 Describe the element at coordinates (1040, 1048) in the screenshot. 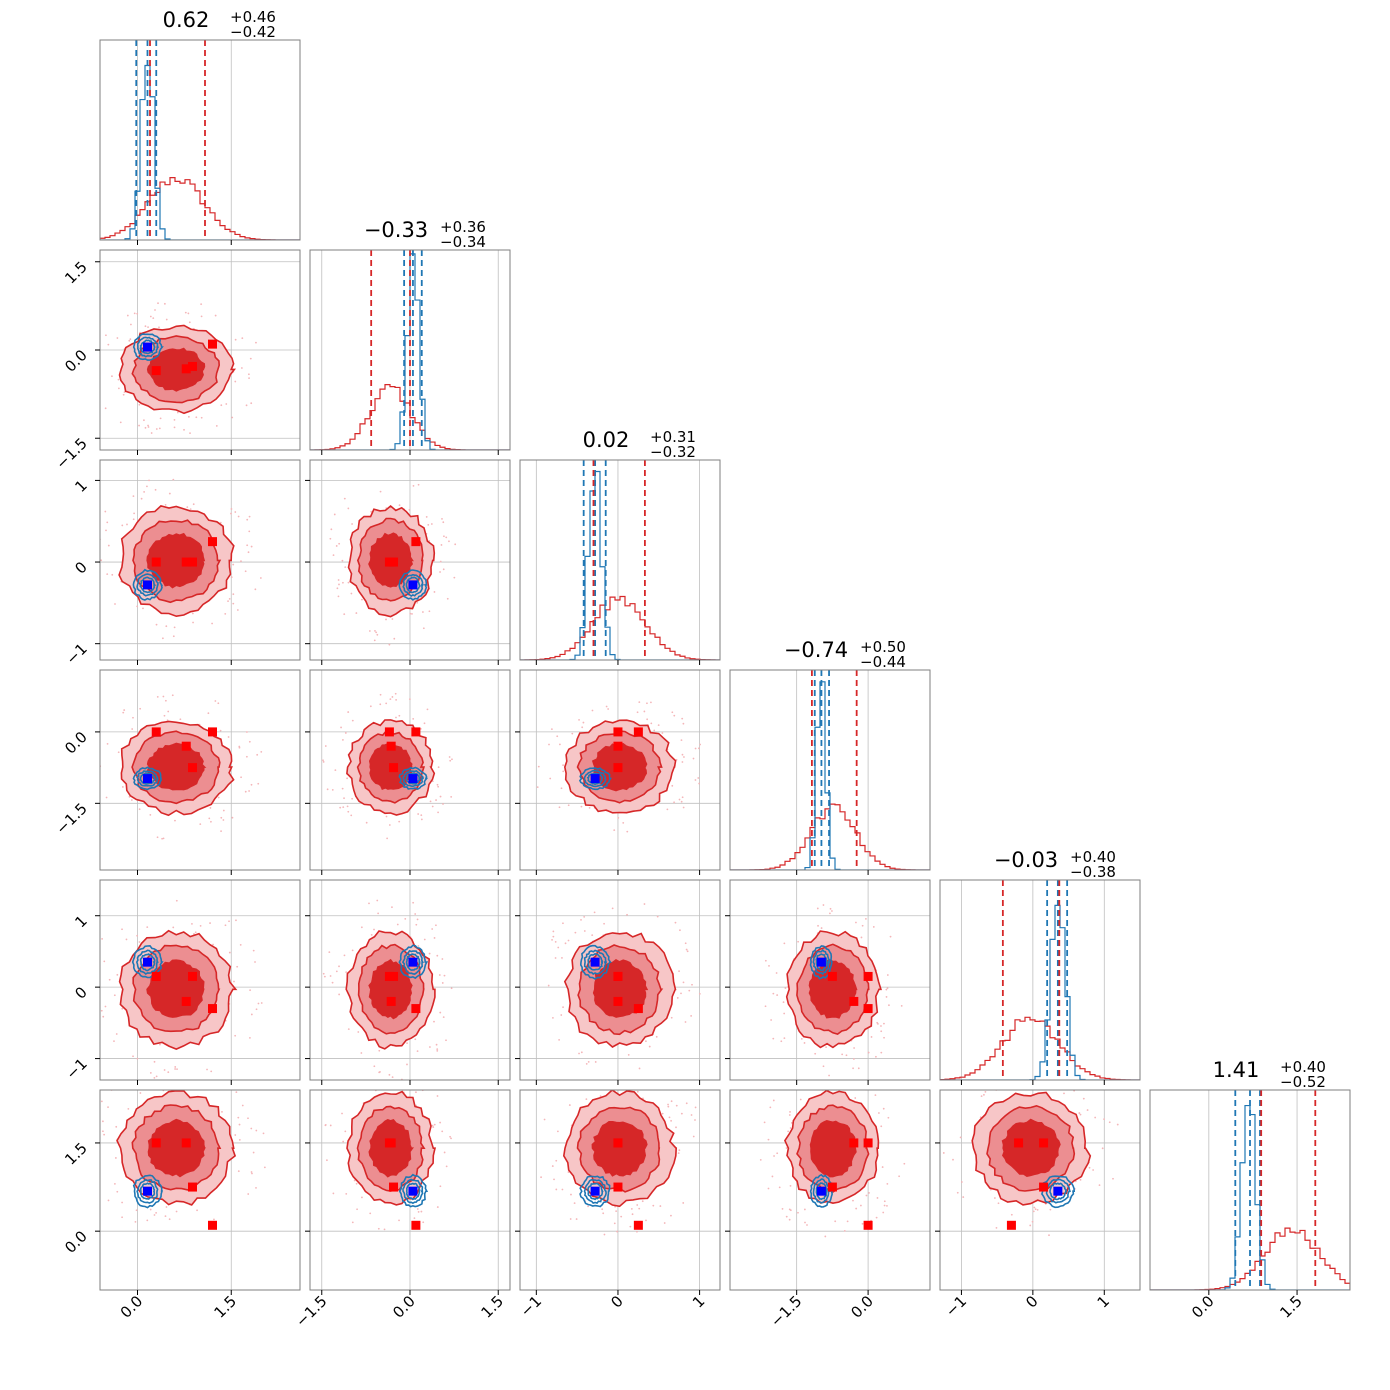

I see `histogram-wide-series` at that location.